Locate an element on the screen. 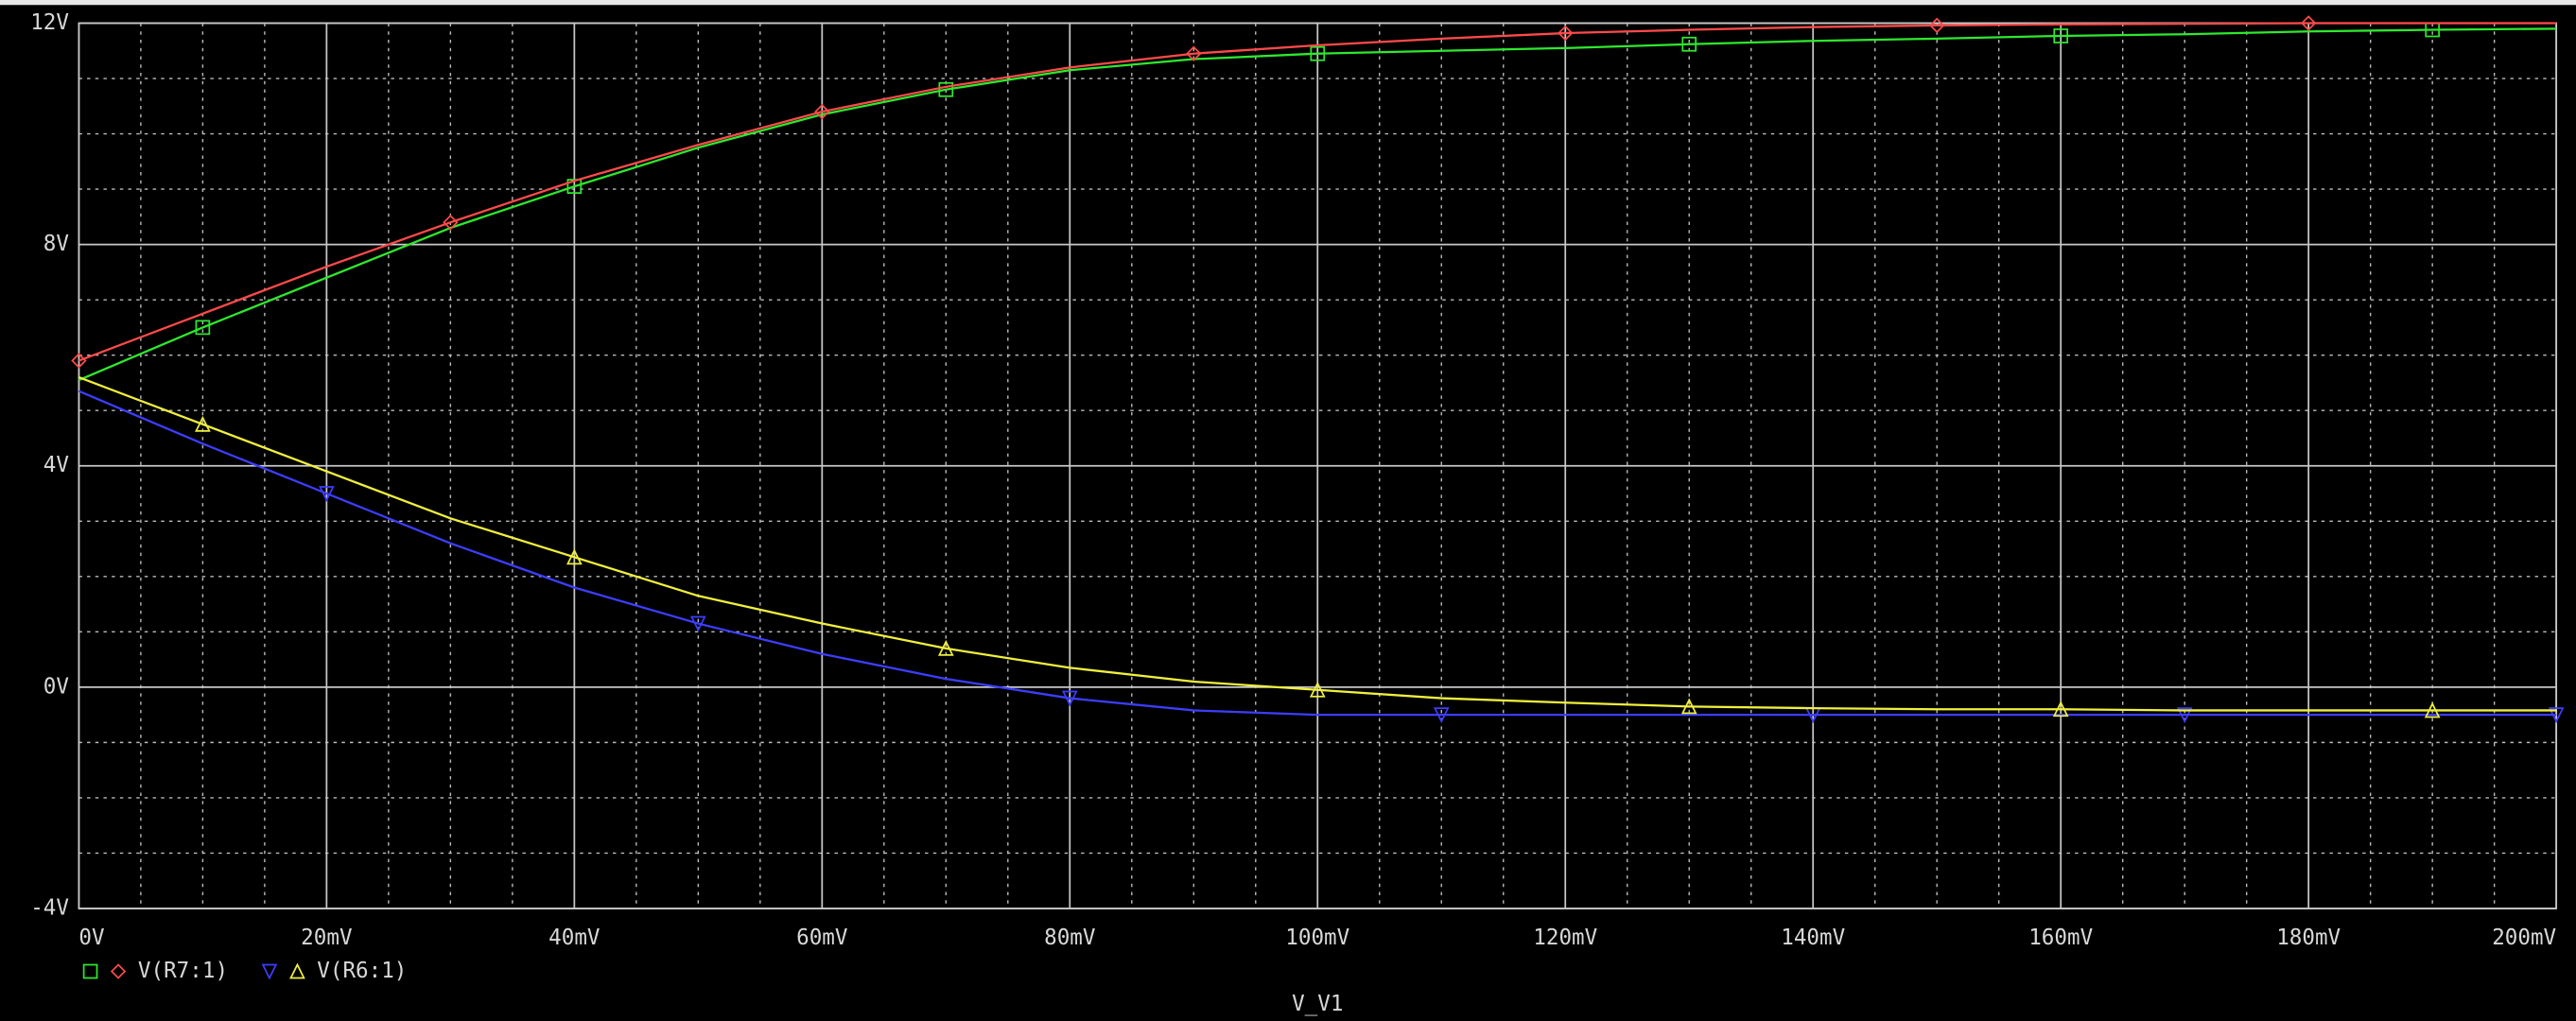 This screenshot has height=1021, width=2576. x-tick-label: 120mV is located at coordinates (1565, 938).